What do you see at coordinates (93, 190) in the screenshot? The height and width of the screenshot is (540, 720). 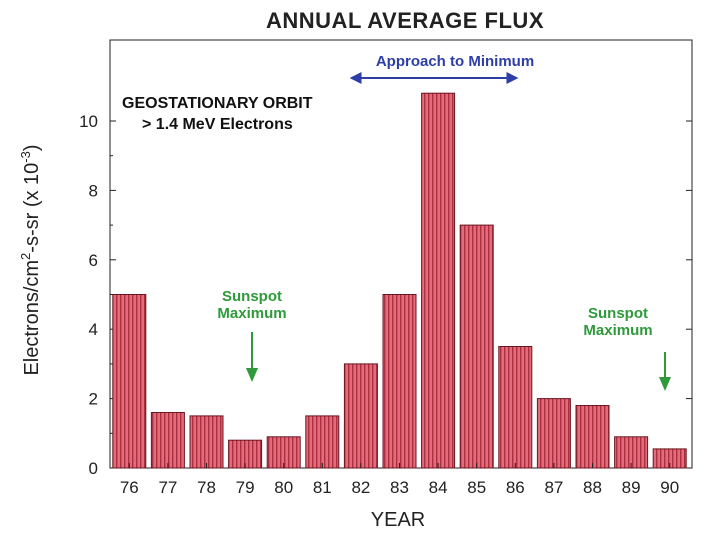 I see `y-tick-label: 8` at bounding box center [93, 190].